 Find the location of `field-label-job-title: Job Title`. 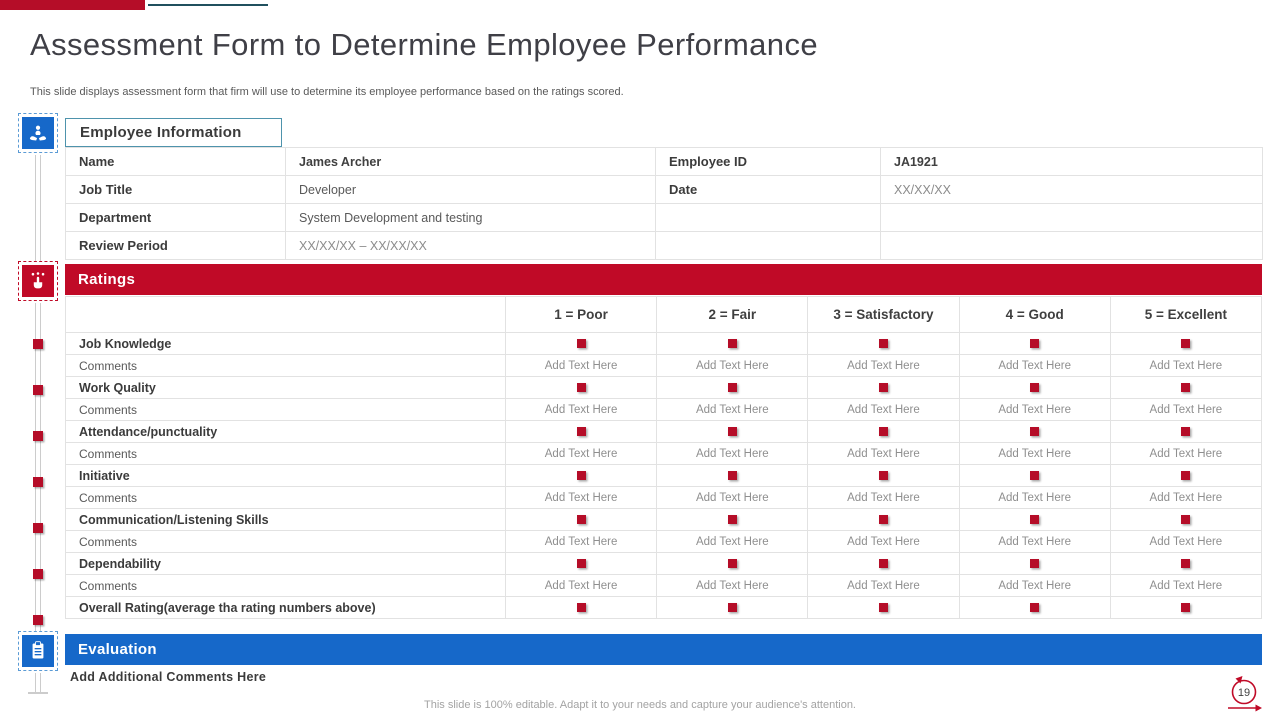

field-label-job-title: Job Title is located at coordinates (175, 189).